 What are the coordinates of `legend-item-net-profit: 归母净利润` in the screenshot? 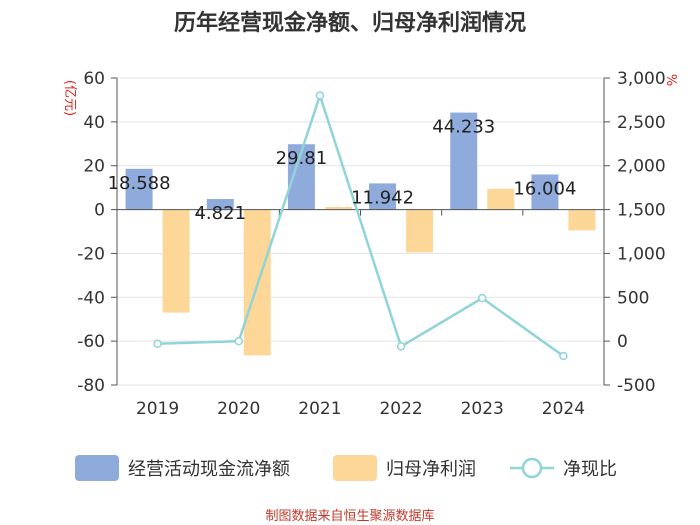 It's located at (404, 468).